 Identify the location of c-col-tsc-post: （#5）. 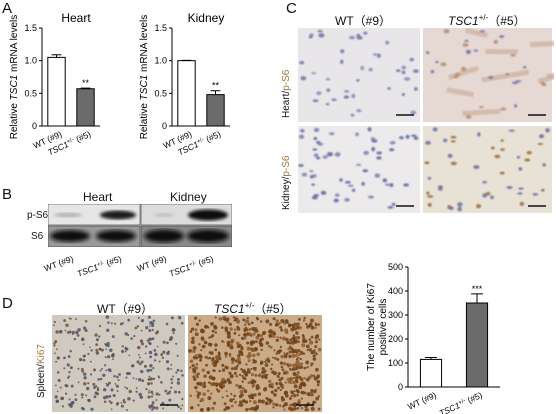
(507, 21).